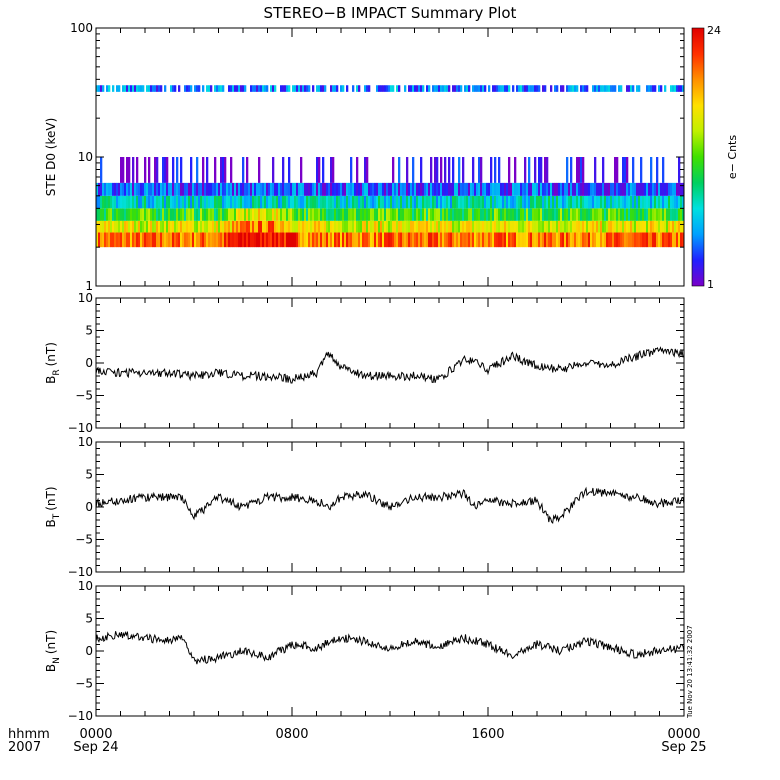 This screenshot has width=780, height=780. What do you see at coordinates (51, 380) in the screenshot?
I see `y-label-main: B` at bounding box center [51, 380].